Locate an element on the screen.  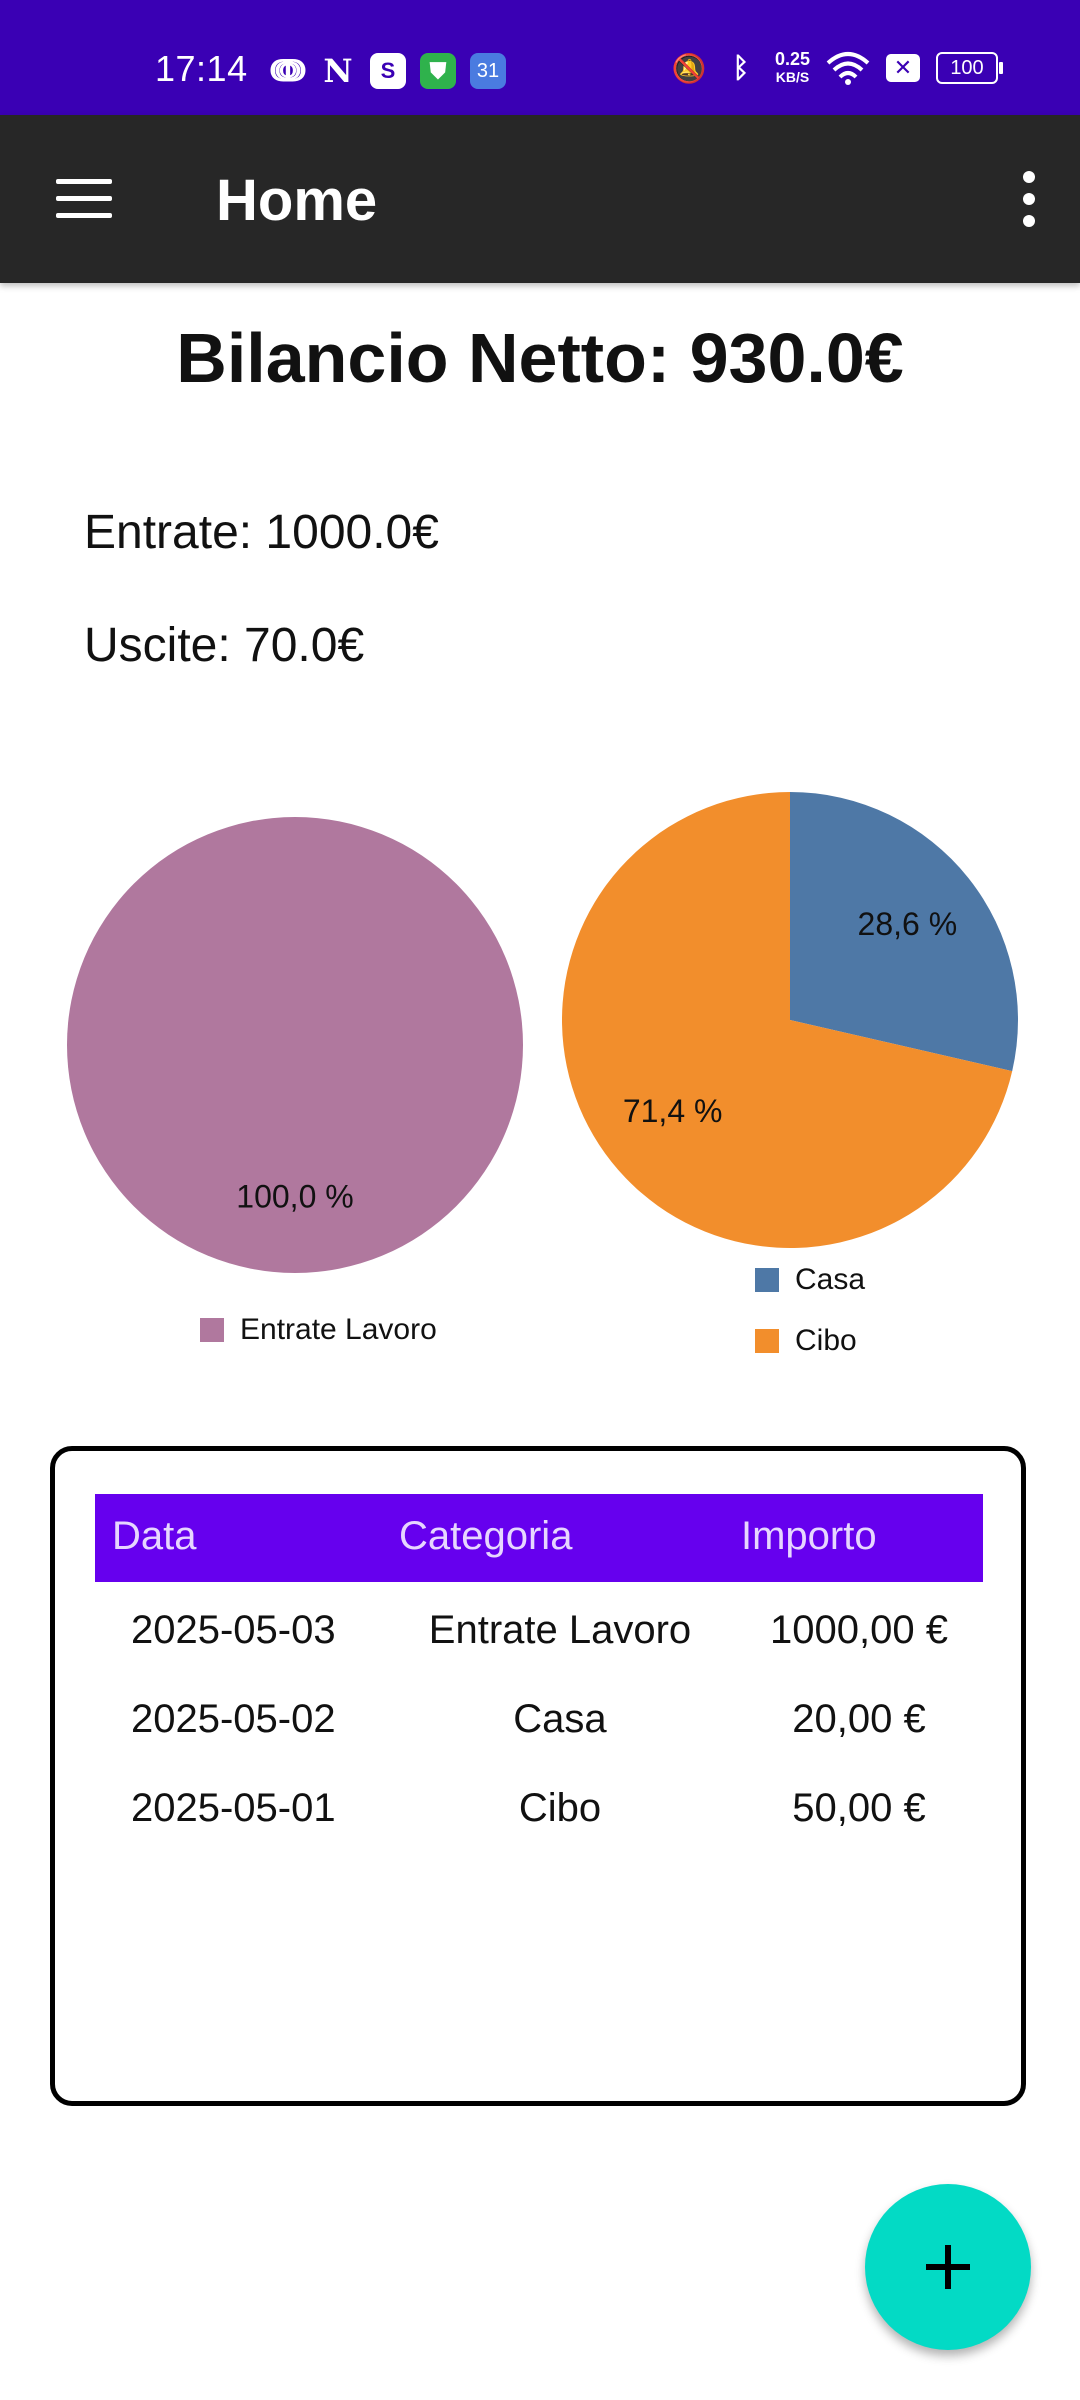
menu-icon is located at coordinates (84, 199).